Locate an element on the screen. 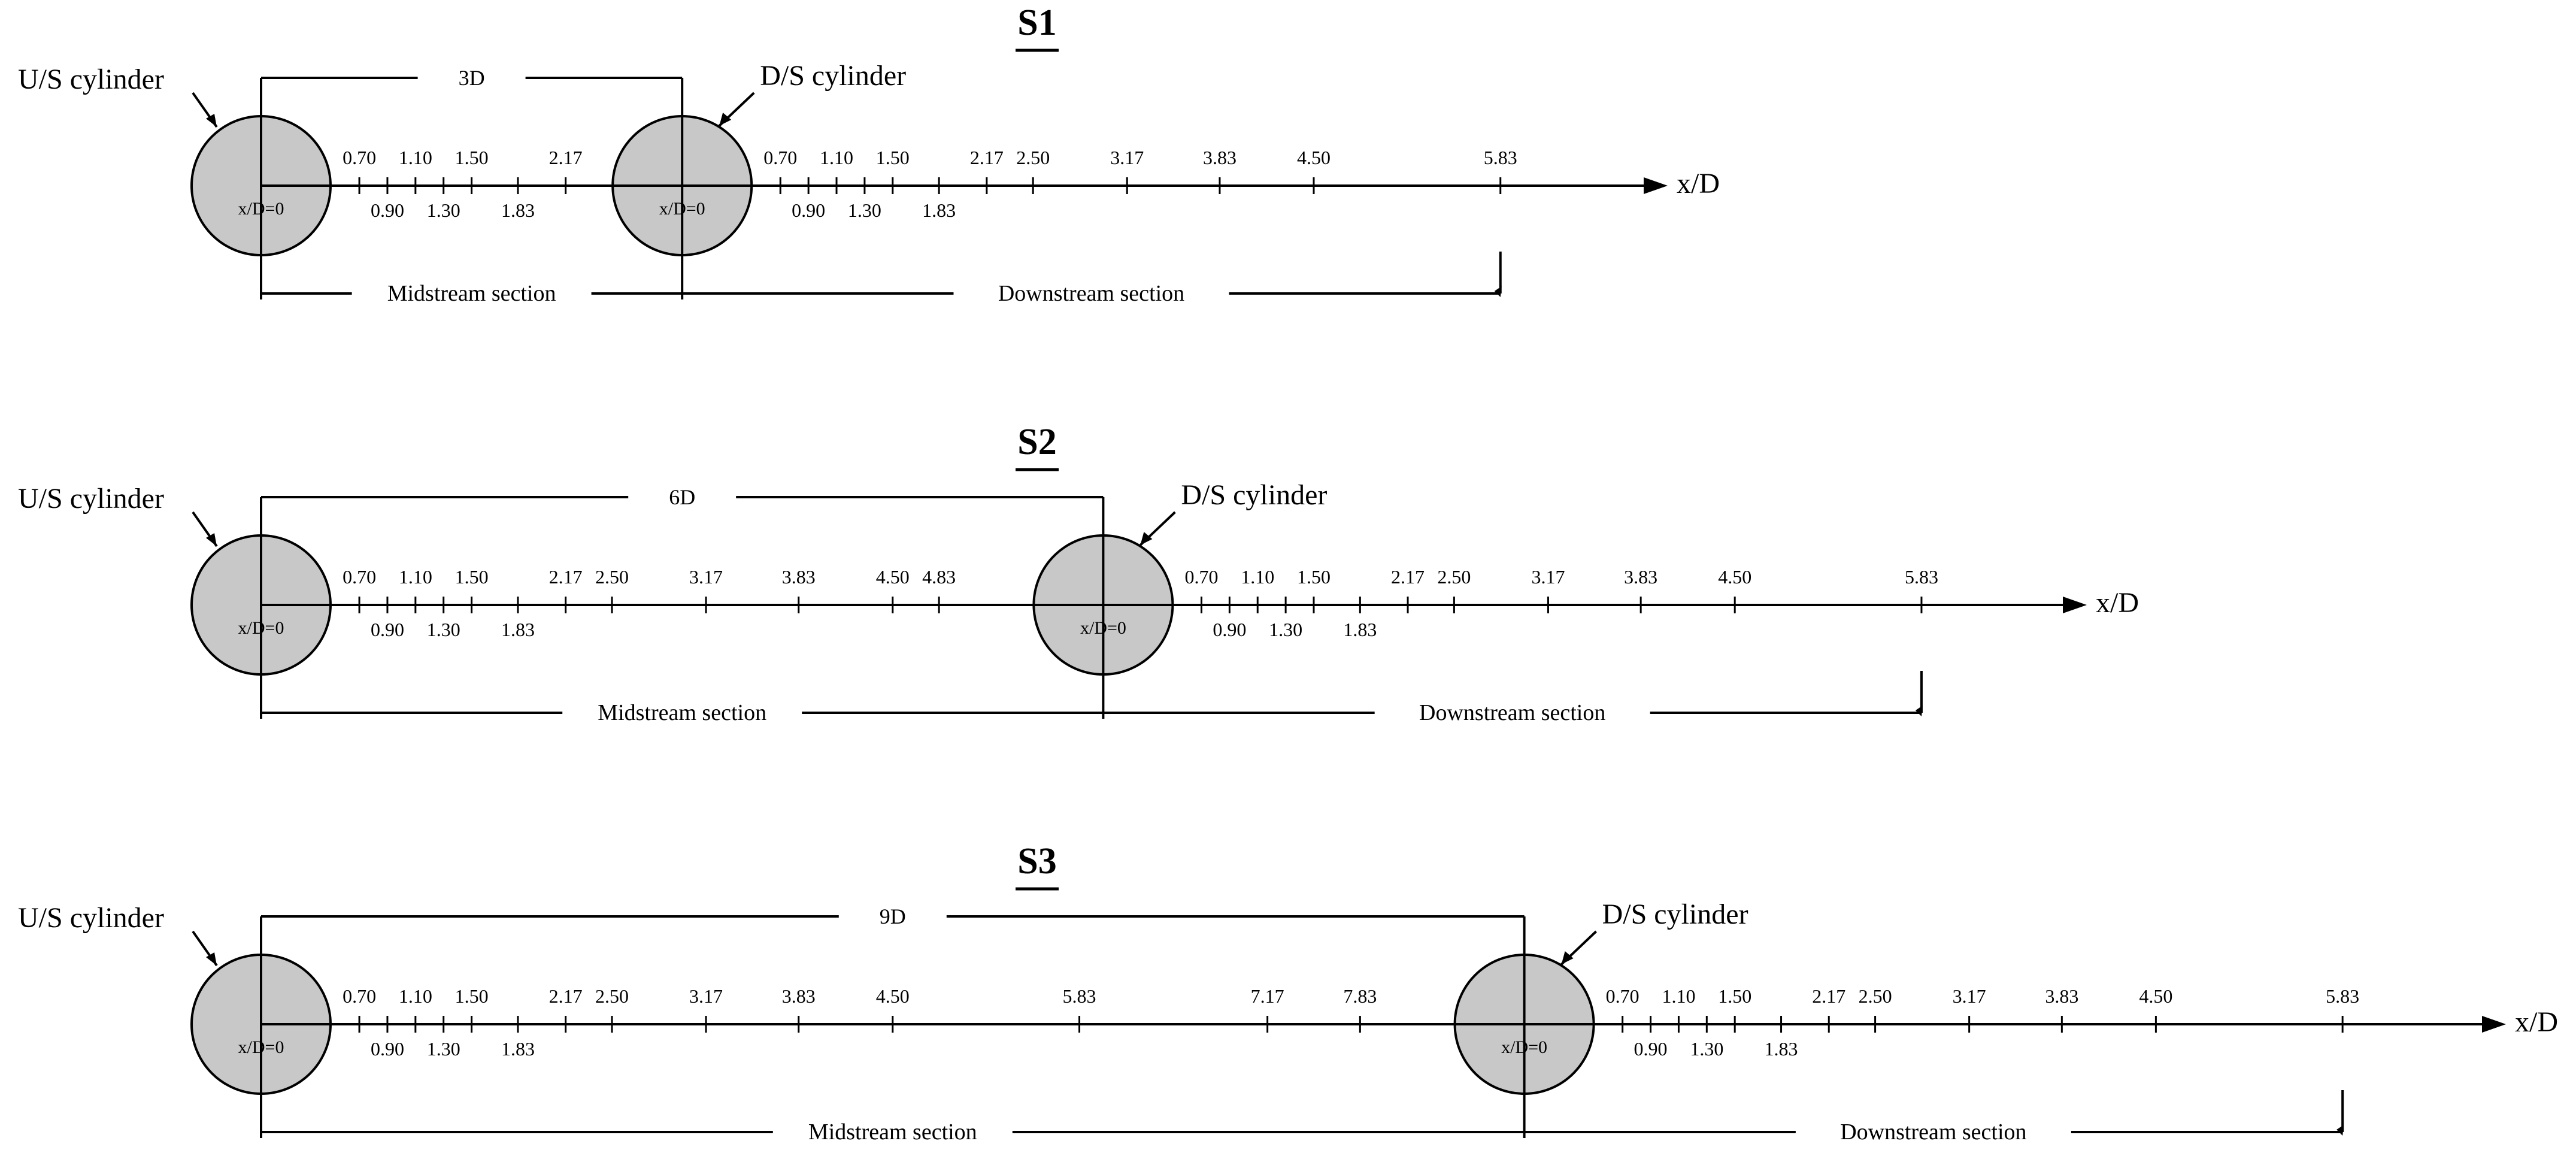 Image resolution: width=2576 pixels, height=1159 pixels. panel-title: S1 is located at coordinates (1036, 22).